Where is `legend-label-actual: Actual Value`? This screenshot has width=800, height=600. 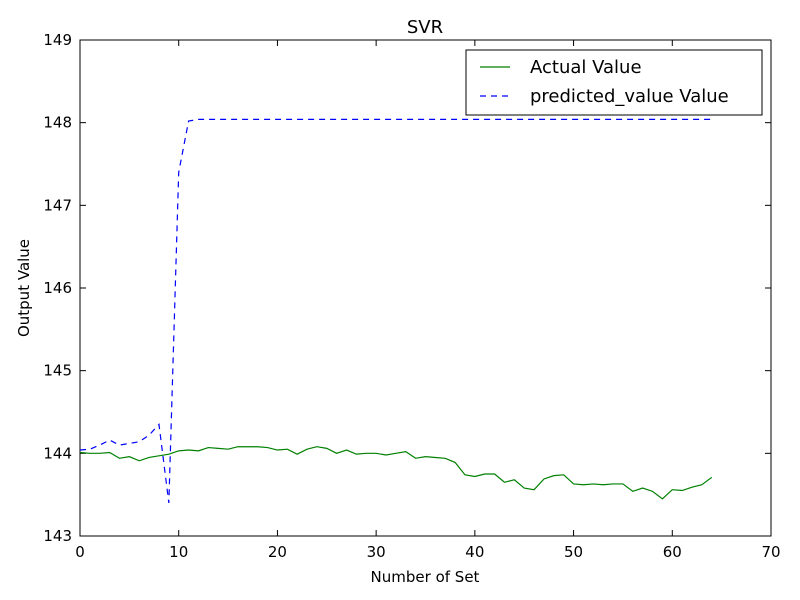
legend-label-actual: Actual Value is located at coordinates (586, 67).